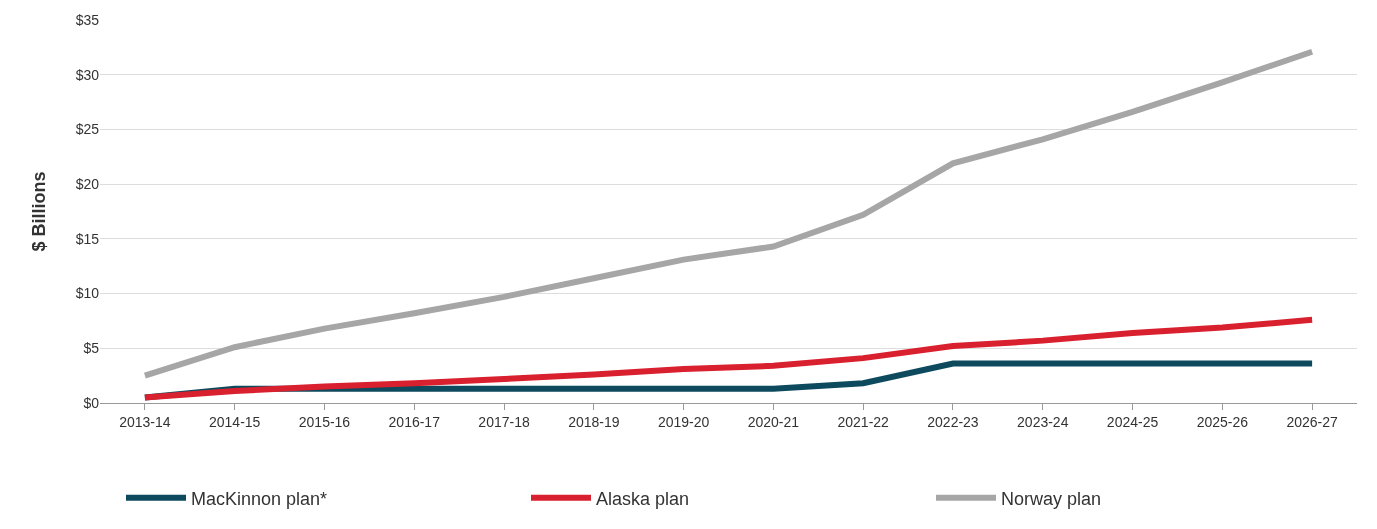 This screenshot has height=529, width=1377. I want to click on legend-label: Alaska plan, so click(643, 498).